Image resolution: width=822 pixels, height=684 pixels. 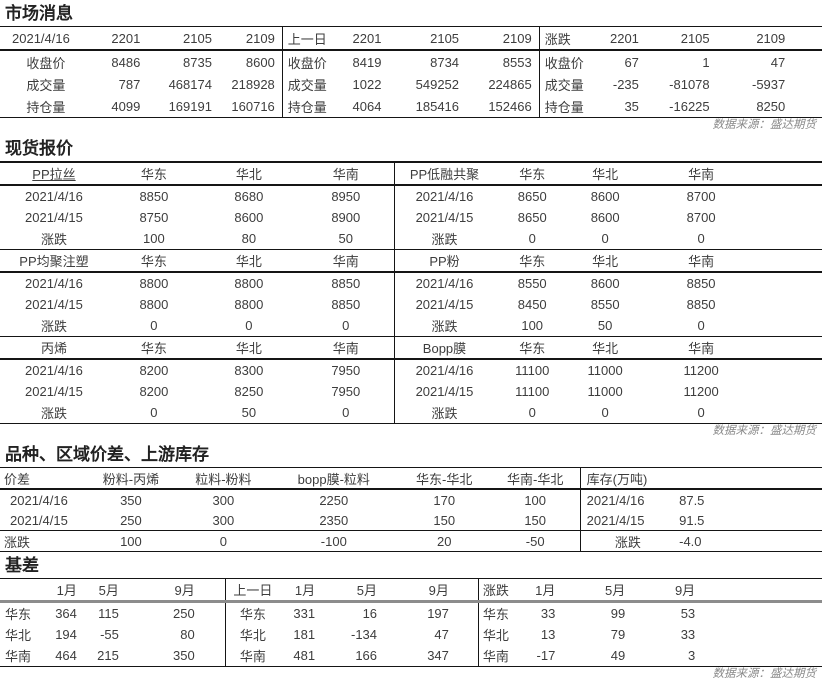 What do you see at coordinates (427, 106) in the screenshot?
I see `value-cell: 185416` at bounding box center [427, 106].